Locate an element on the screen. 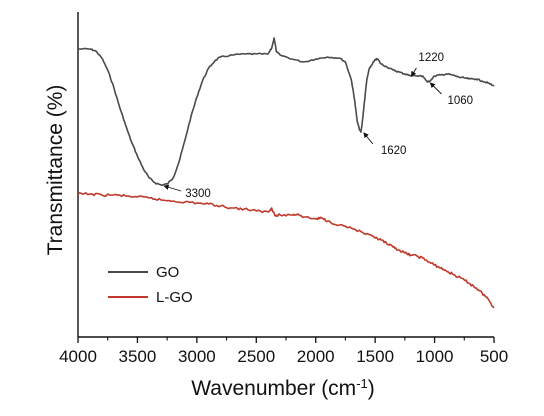 This screenshot has width=544, height=416. x-axis-tick-labels: 4000 3500 3000 2500 2000 1500 1000 500 is located at coordinates (283, 356).